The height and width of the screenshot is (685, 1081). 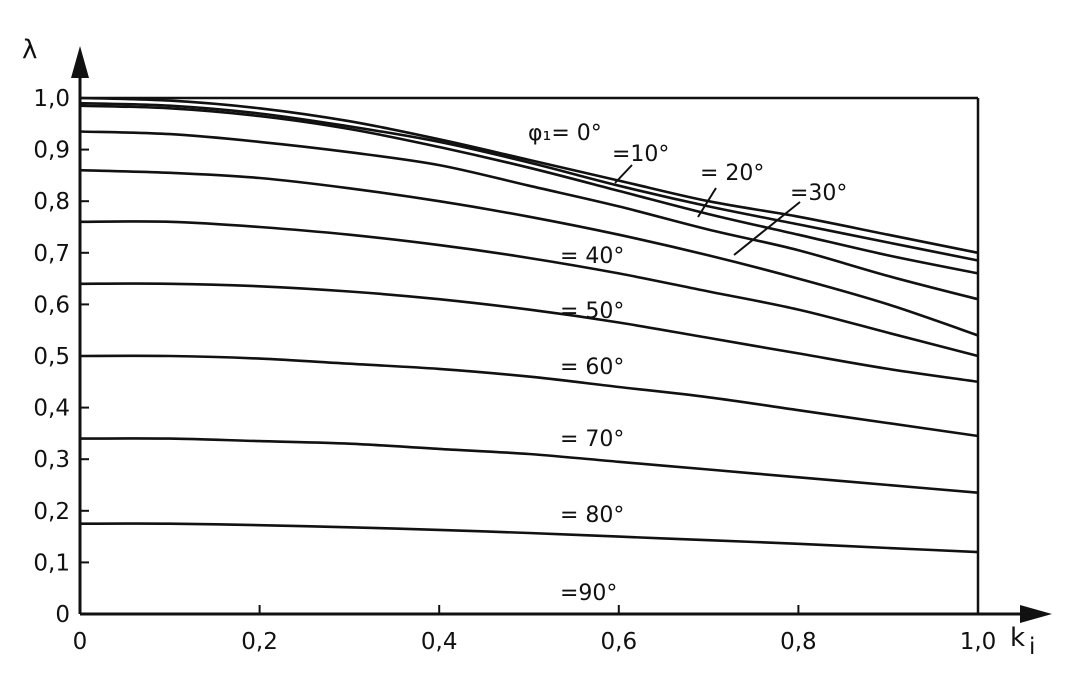 I want to click on y-tick-label: 1,0, so click(x=51, y=99).